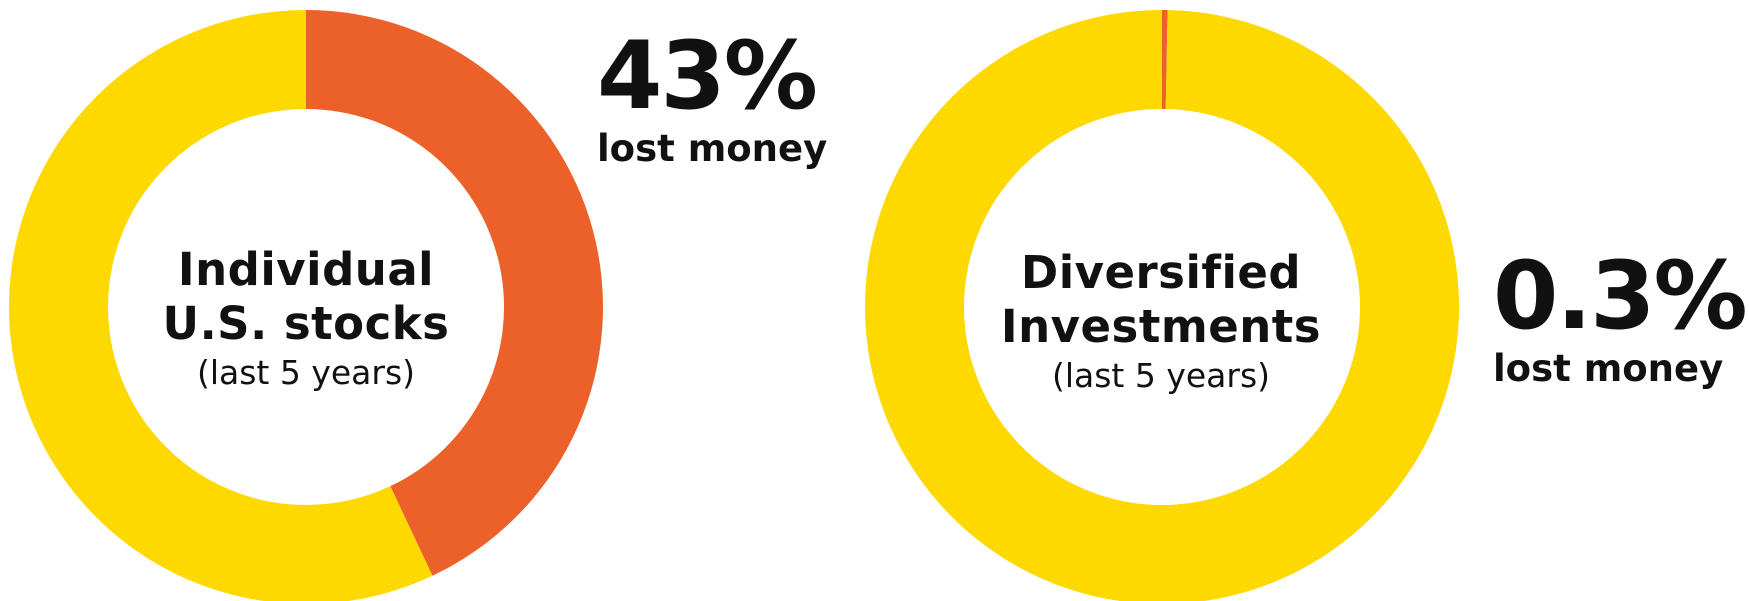 The height and width of the screenshot is (601, 1749). I want to click on callout-diversified-investments: 0.3% lost money, so click(1620, 316).